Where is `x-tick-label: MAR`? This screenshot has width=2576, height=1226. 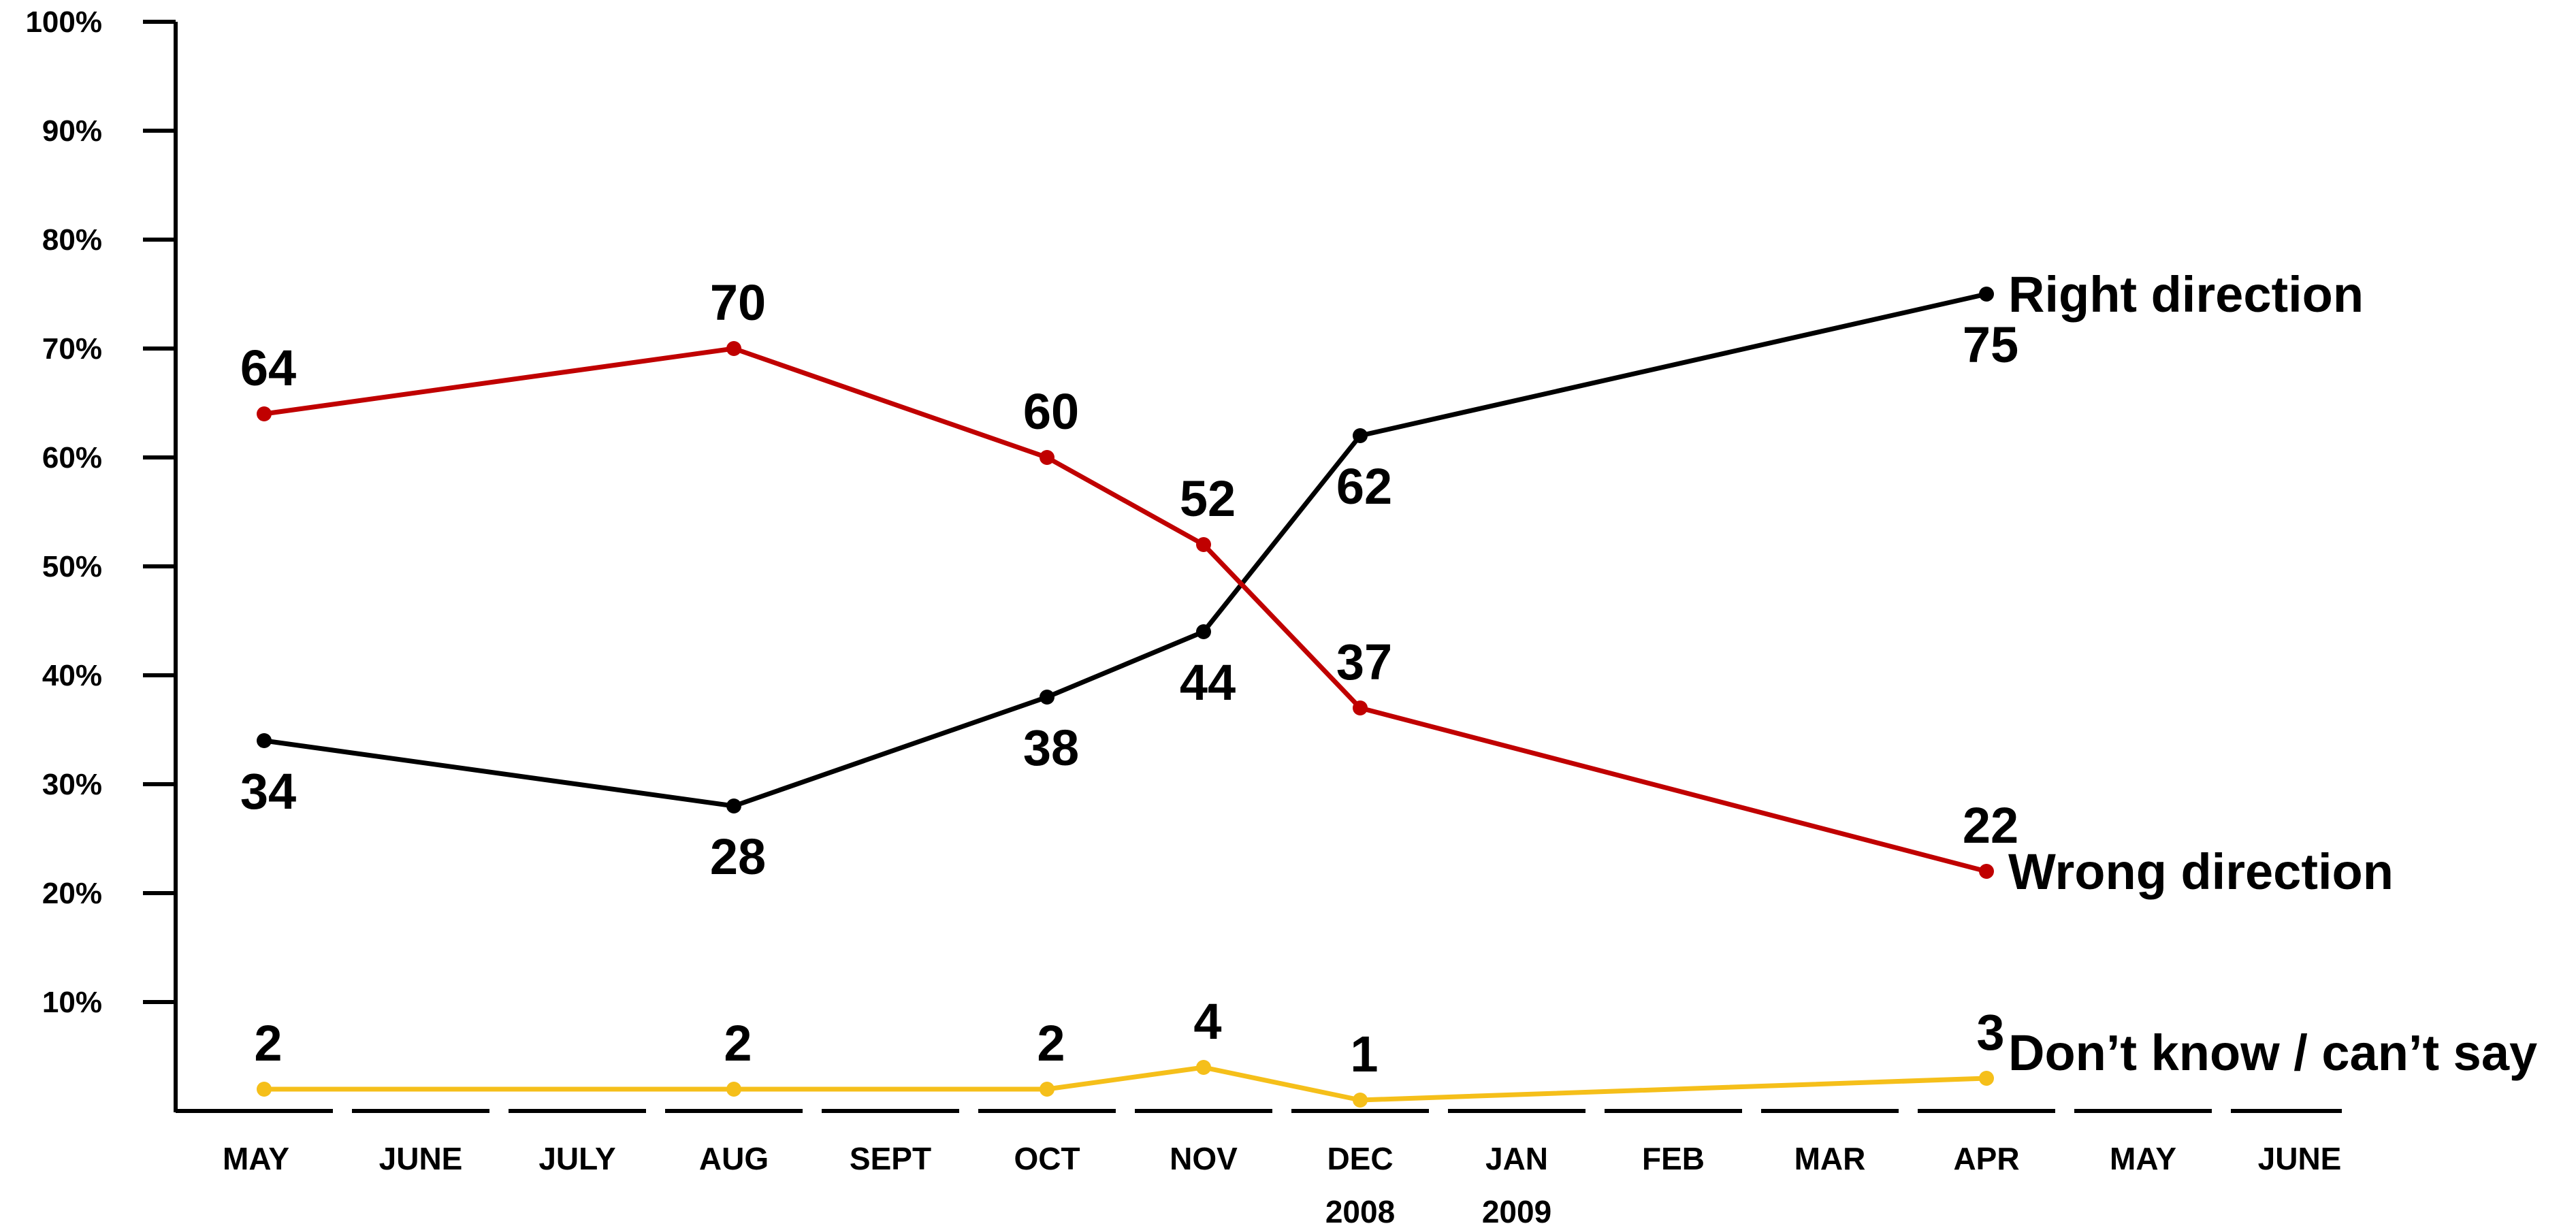 x-tick-label: MAR is located at coordinates (1830, 1158).